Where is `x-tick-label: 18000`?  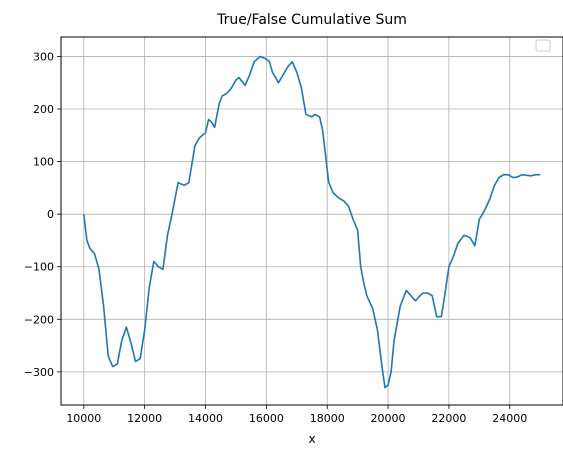 x-tick-label: 18000 is located at coordinates (327, 418).